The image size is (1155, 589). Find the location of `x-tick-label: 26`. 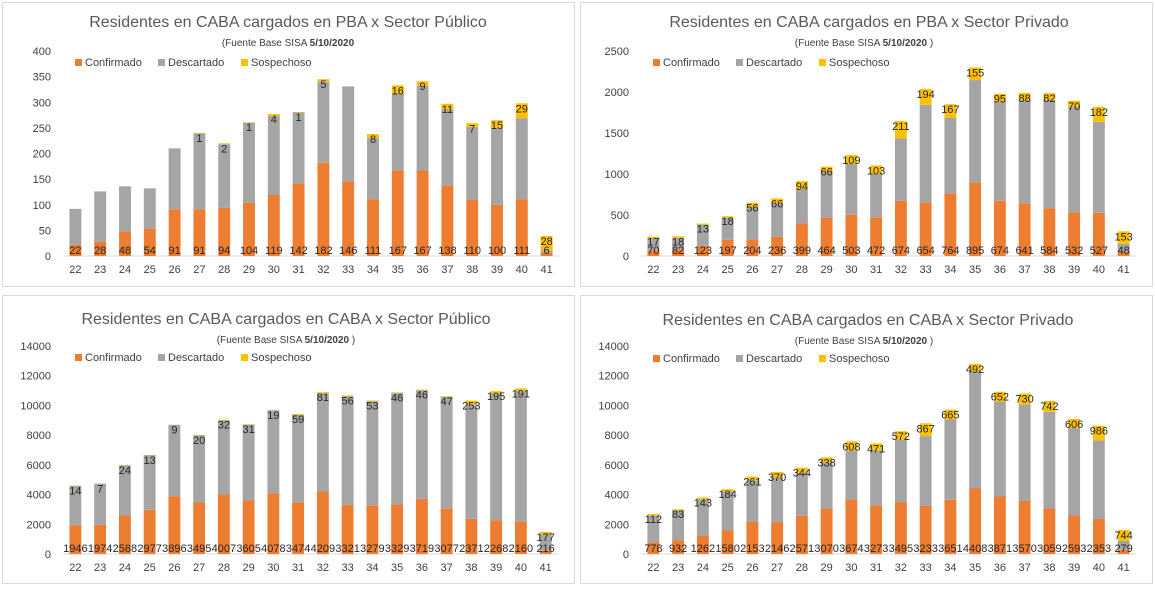

x-tick-label: 26 is located at coordinates (752, 568).